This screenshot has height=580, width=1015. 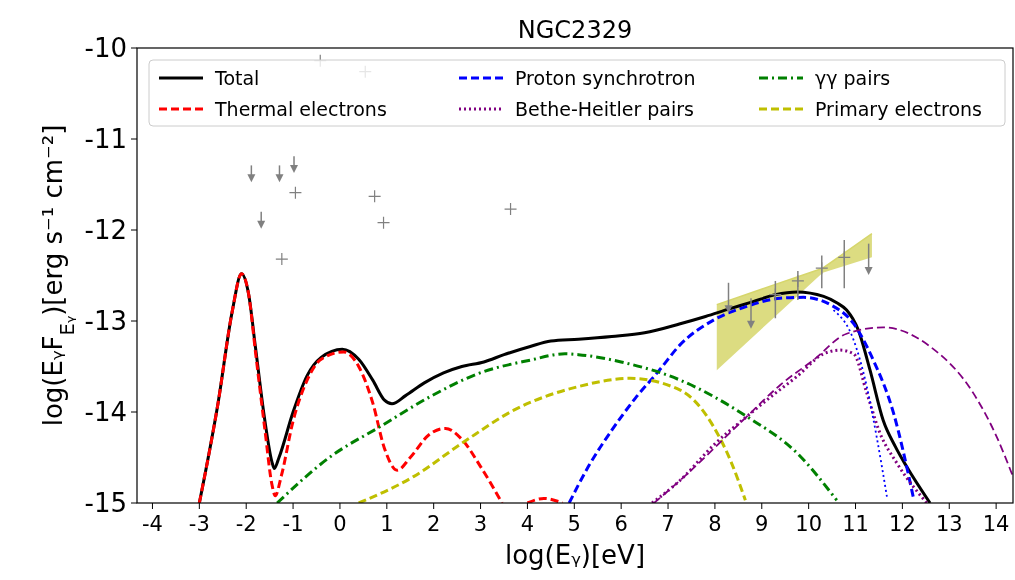 What do you see at coordinates (668, 524) in the screenshot?
I see `x-tick-label: 7` at bounding box center [668, 524].